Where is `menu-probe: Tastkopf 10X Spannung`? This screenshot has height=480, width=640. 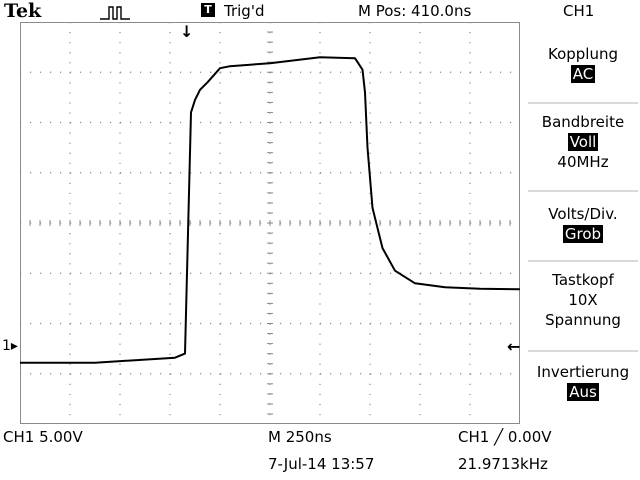
menu-probe: Tastkopf 10X Spannung is located at coordinates (583, 300).